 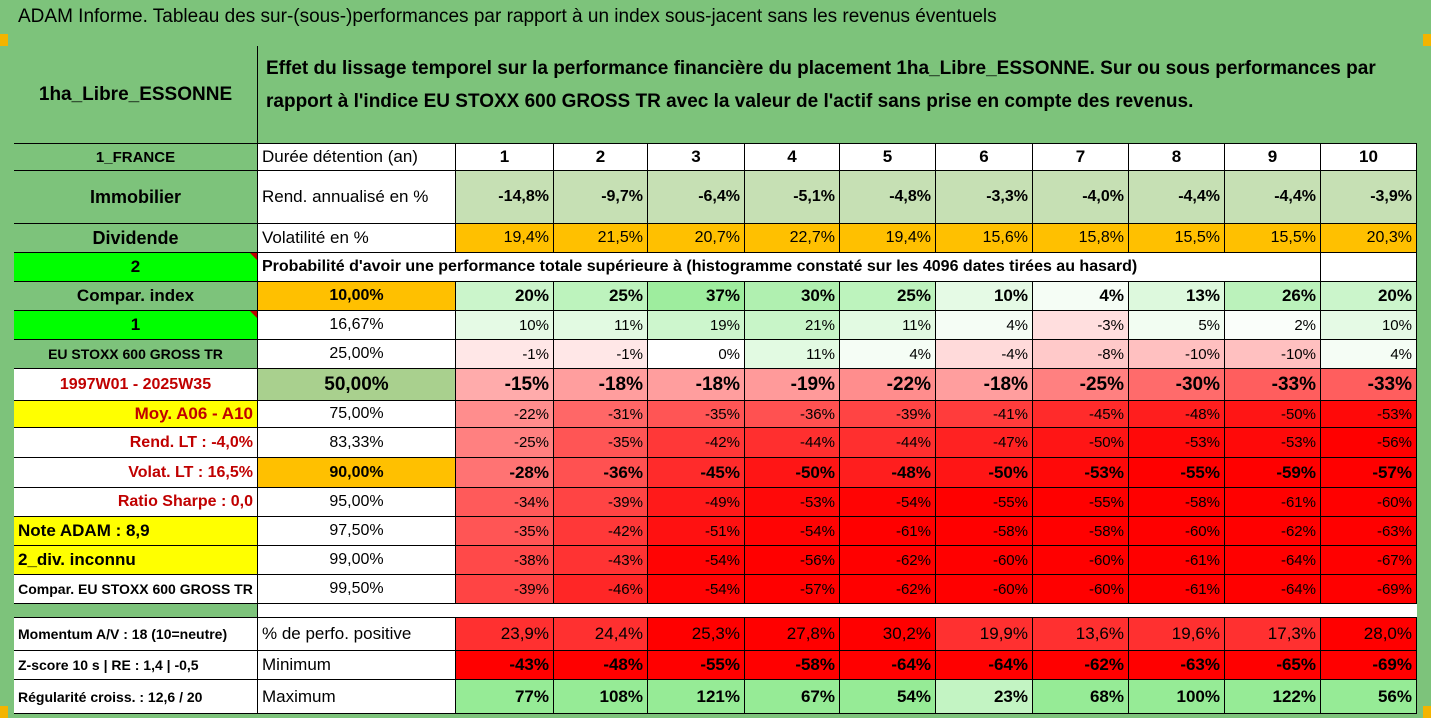 I want to click on quantile-value-text: 2%, so click(x=1305, y=325).